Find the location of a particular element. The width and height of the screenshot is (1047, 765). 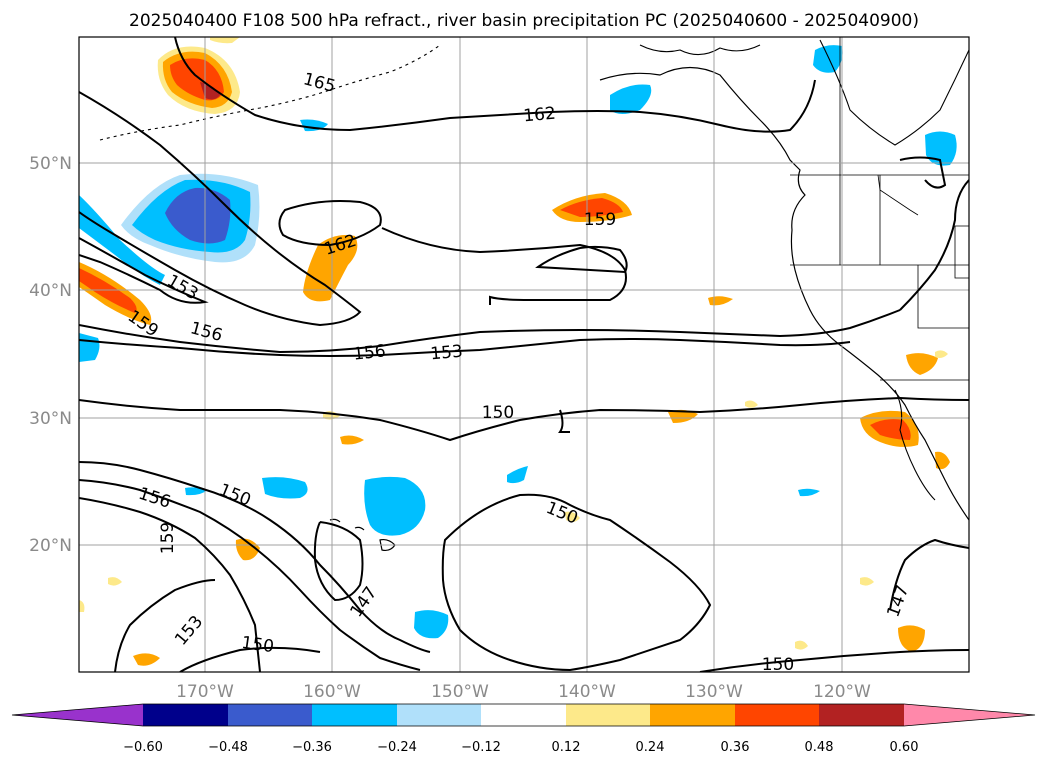

contour-label: 162 is located at coordinates (540, 115).